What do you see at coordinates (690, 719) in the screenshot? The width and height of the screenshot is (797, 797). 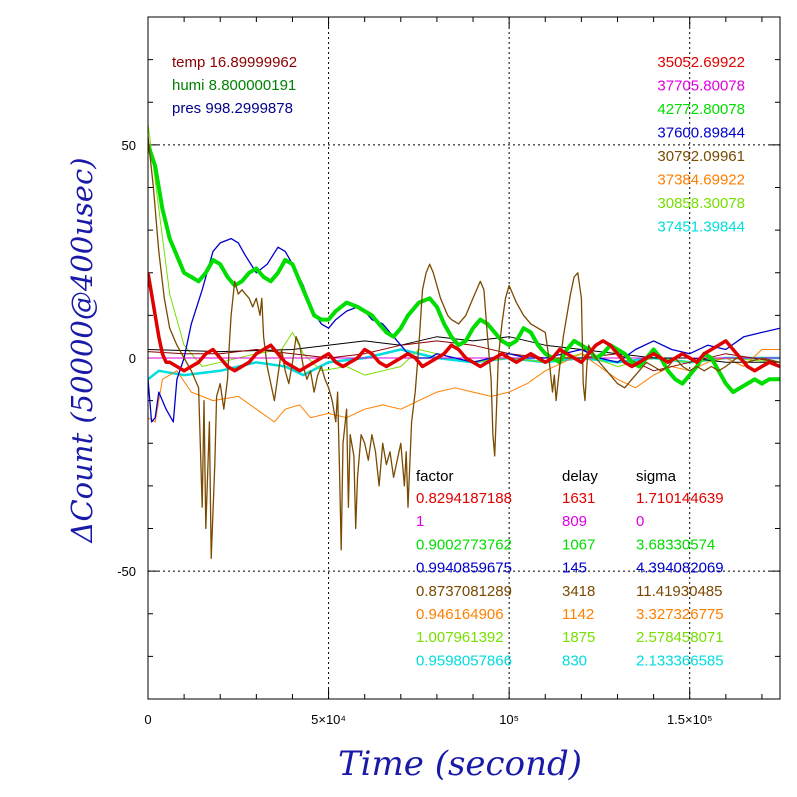 I see `x-tick-label: 1.5×10⁵` at bounding box center [690, 719].